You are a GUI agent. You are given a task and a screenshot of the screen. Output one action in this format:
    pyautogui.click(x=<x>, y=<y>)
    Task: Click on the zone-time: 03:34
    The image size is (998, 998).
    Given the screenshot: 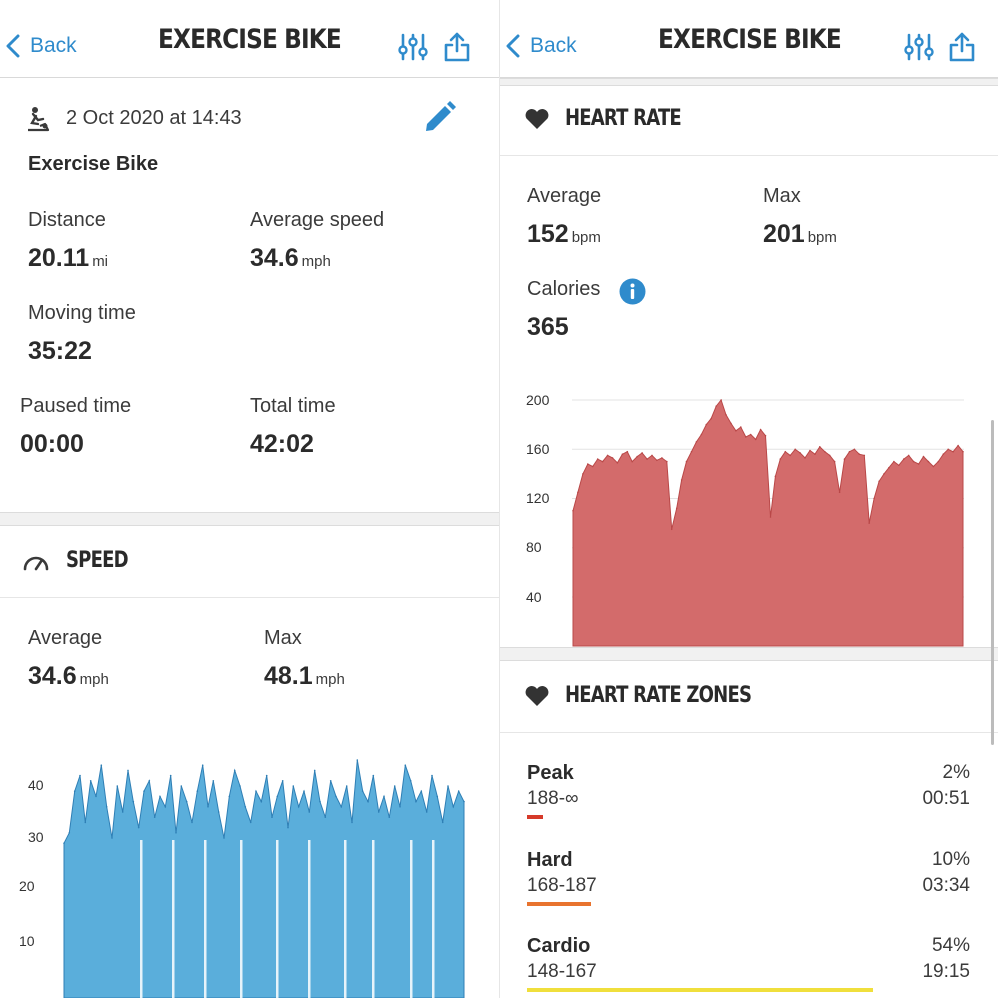 What is the action you would take?
    pyautogui.click(x=946, y=885)
    